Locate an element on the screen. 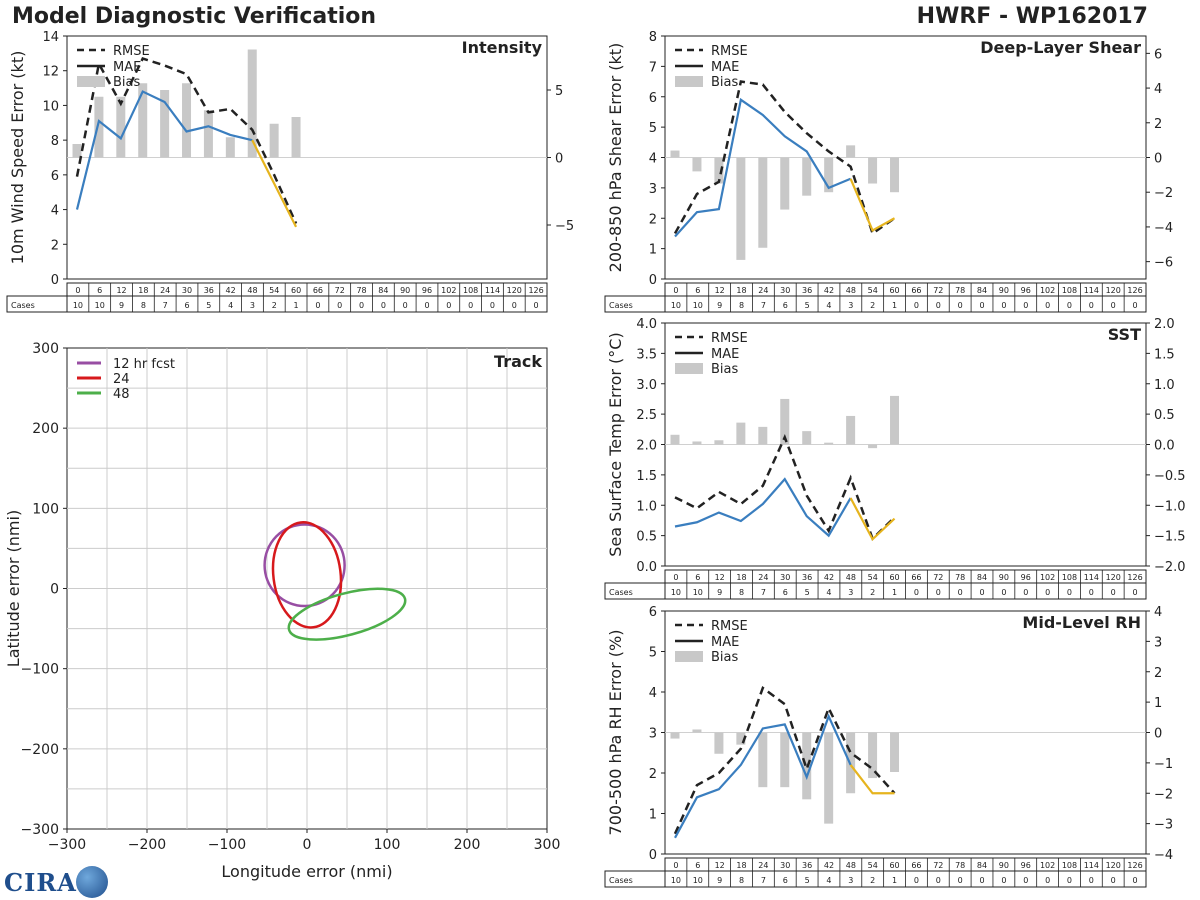 The image size is (1200, 900). shear-case-count: 5 is located at coordinates (807, 305).